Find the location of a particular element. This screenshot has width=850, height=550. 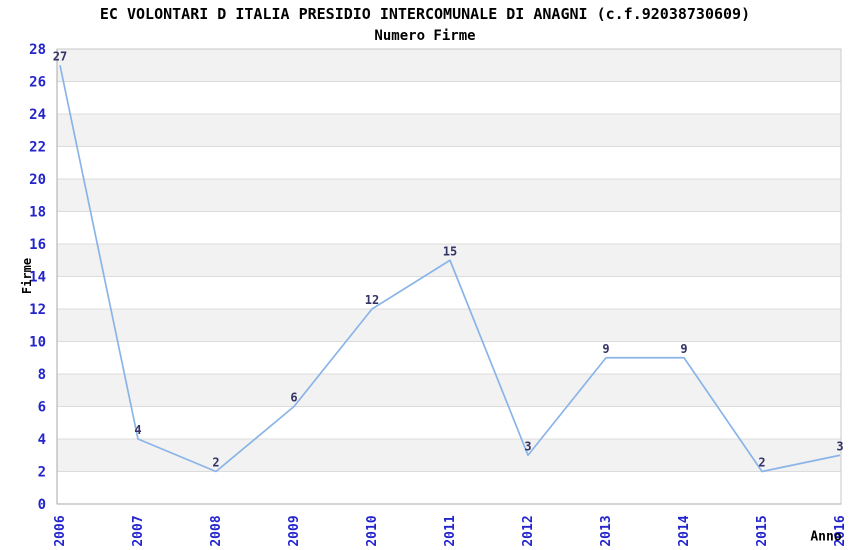

y-tick-label: 26 is located at coordinates (37, 83).